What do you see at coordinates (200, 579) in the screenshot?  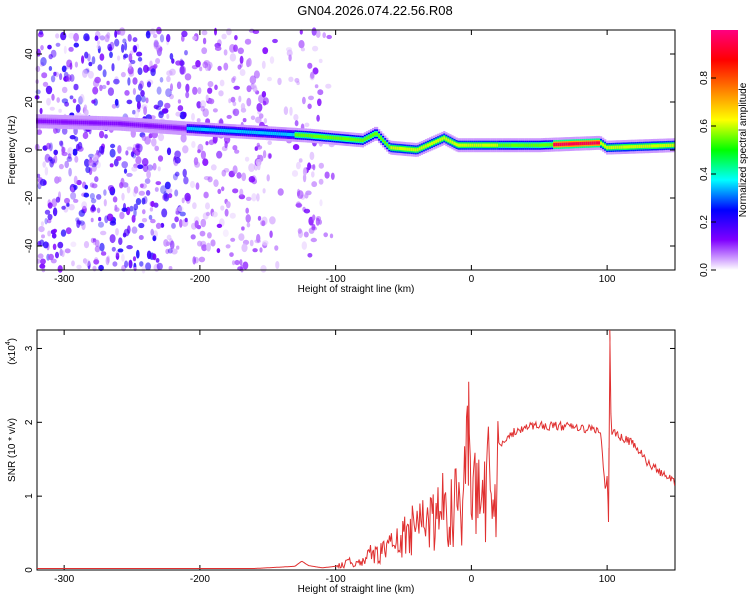 I see `snr-x-tick-label: -200` at bounding box center [200, 579].